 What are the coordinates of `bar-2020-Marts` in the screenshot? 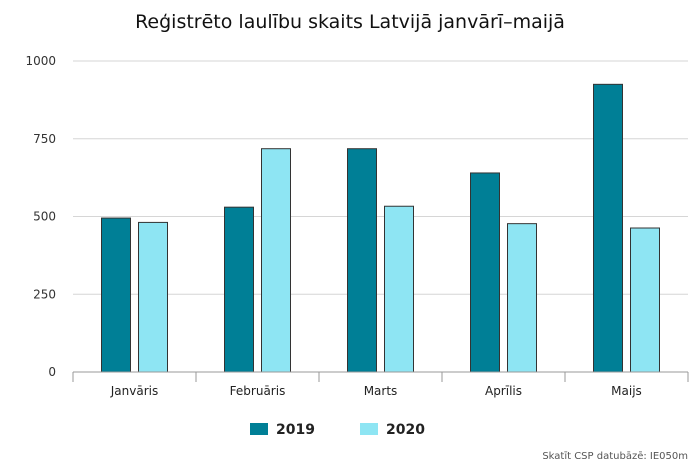 It's located at (399, 289).